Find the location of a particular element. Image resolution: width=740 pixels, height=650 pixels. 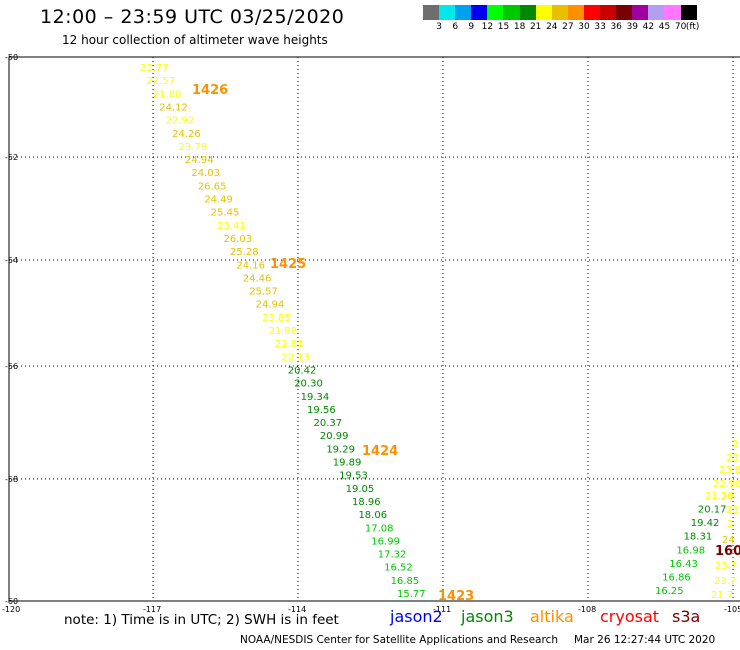

wave-height-value: 16.25 is located at coordinates (669, 591).